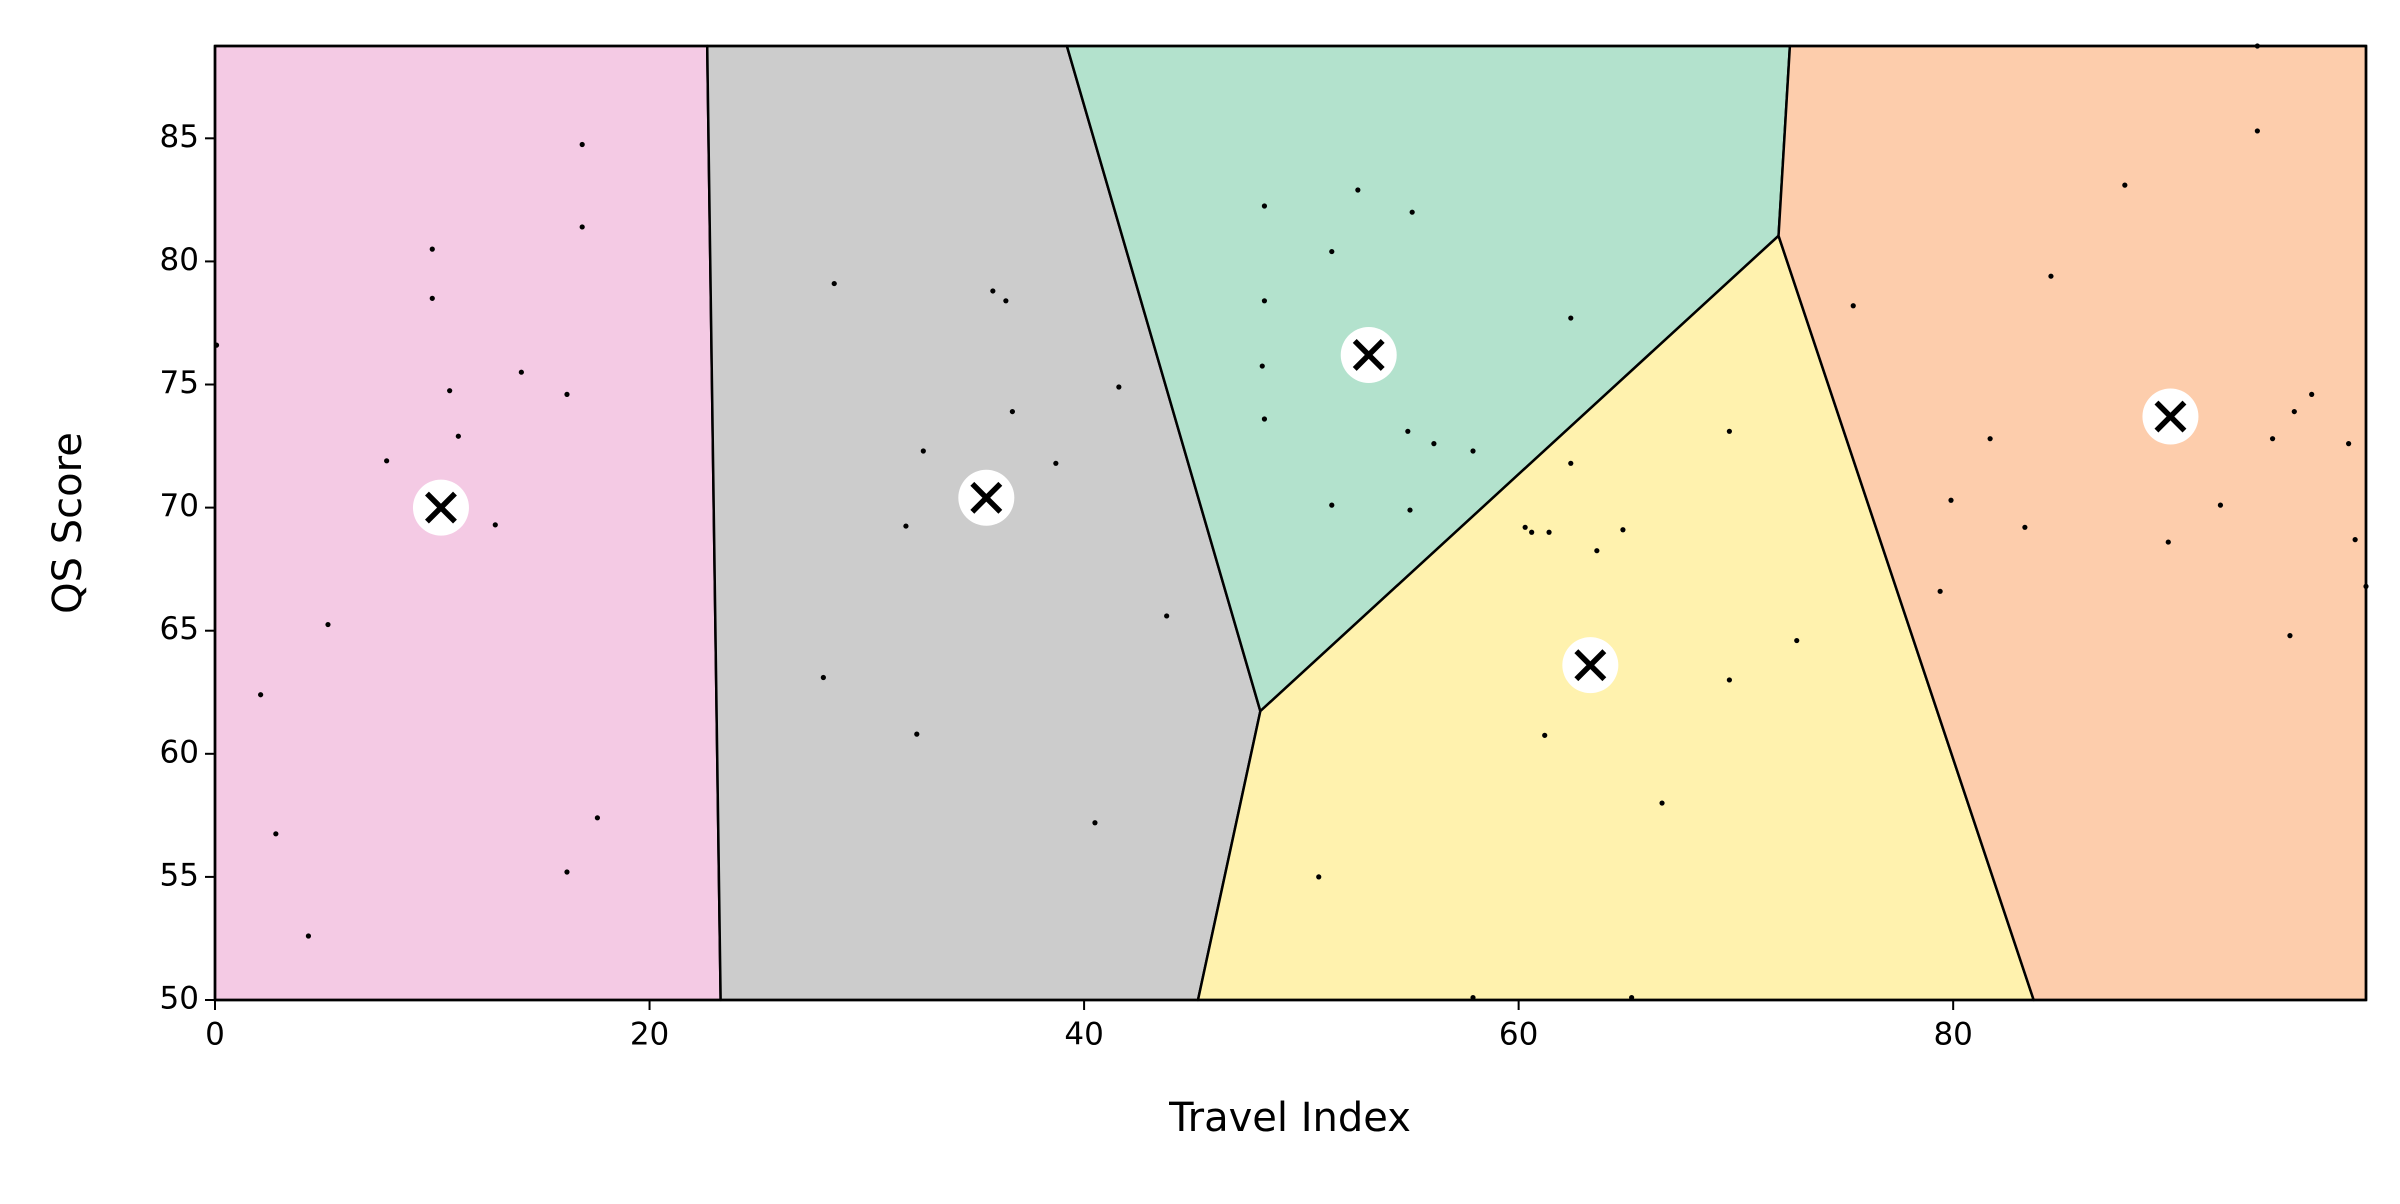 The width and height of the screenshot is (2400, 1204). I want to click on x-tick-label: 0, so click(215, 1035).